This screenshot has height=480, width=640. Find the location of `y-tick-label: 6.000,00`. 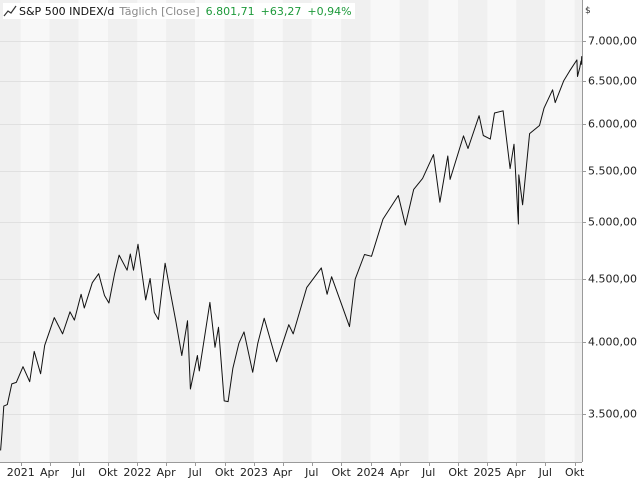

y-tick-label: 6.000,00 is located at coordinates (612, 124).